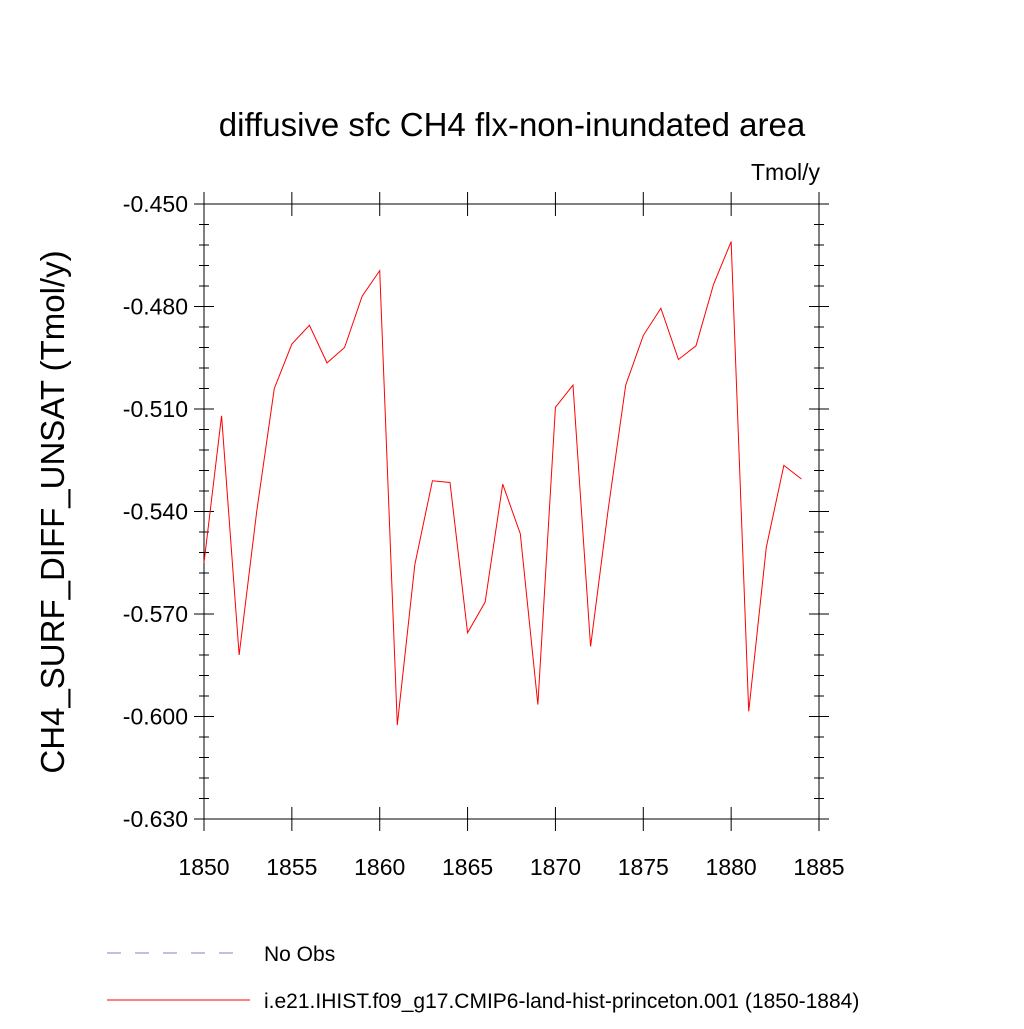 Image resolution: width=1024 pixels, height=1029 pixels. What do you see at coordinates (511, 867) in the screenshot?
I see `x-tick-labels: 1850 1855 1860 1865 1870 1875 1880 1885` at bounding box center [511, 867].